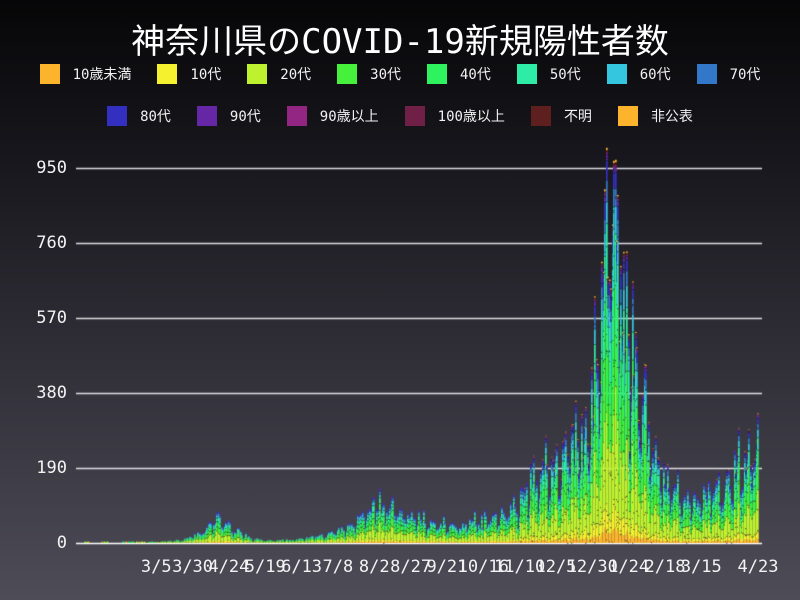 This screenshot has width=800, height=600. Describe the element at coordinates (385, 75) in the screenshot. I see `legend-label-age-30s: 30代` at that location.